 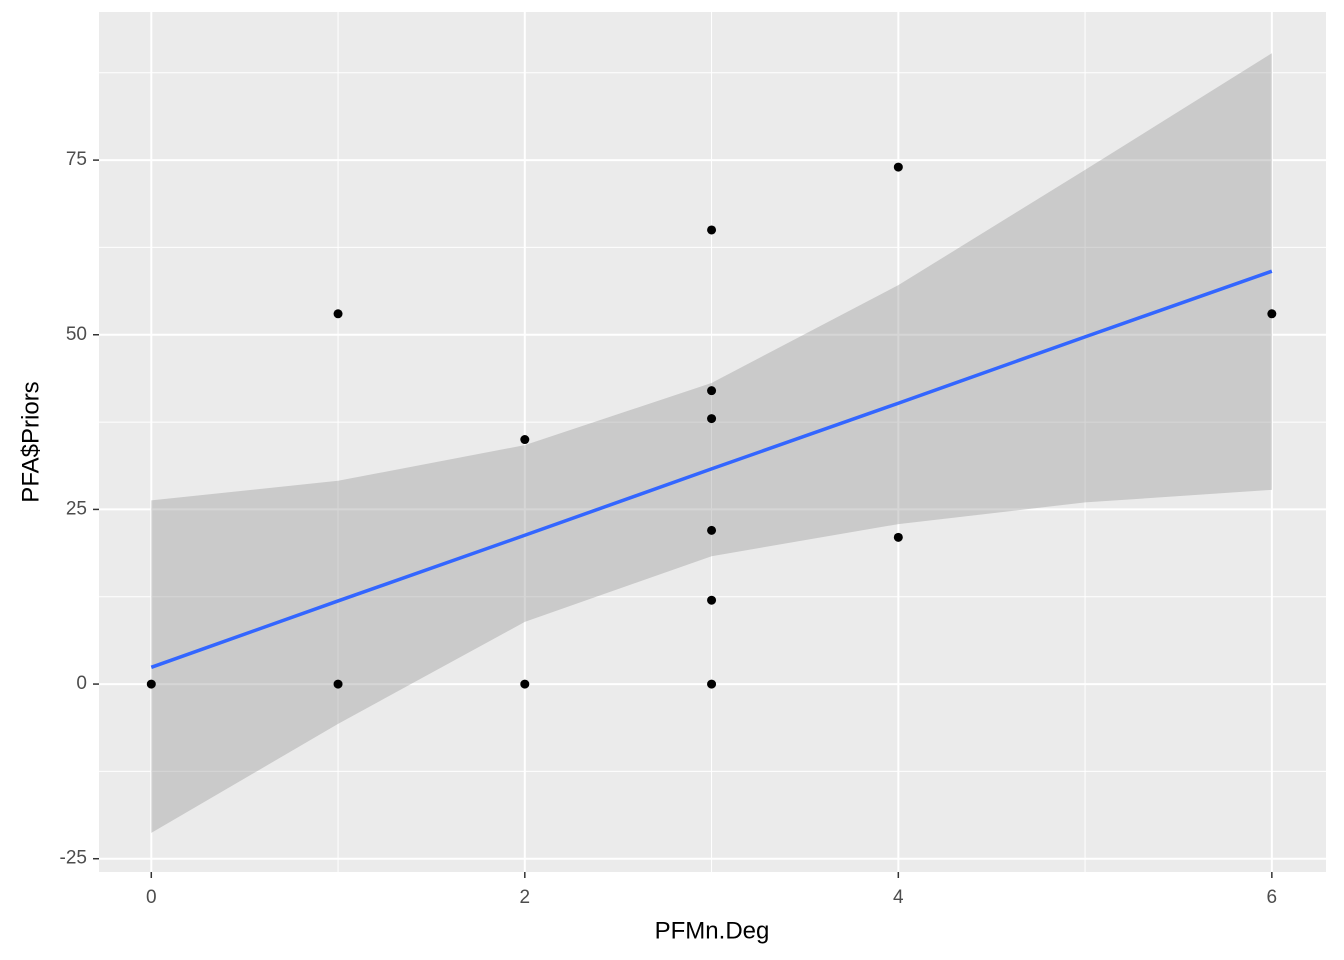 What do you see at coordinates (76, 159) in the screenshot?
I see `y-tick-label: 75` at bounding box center [76, 159].